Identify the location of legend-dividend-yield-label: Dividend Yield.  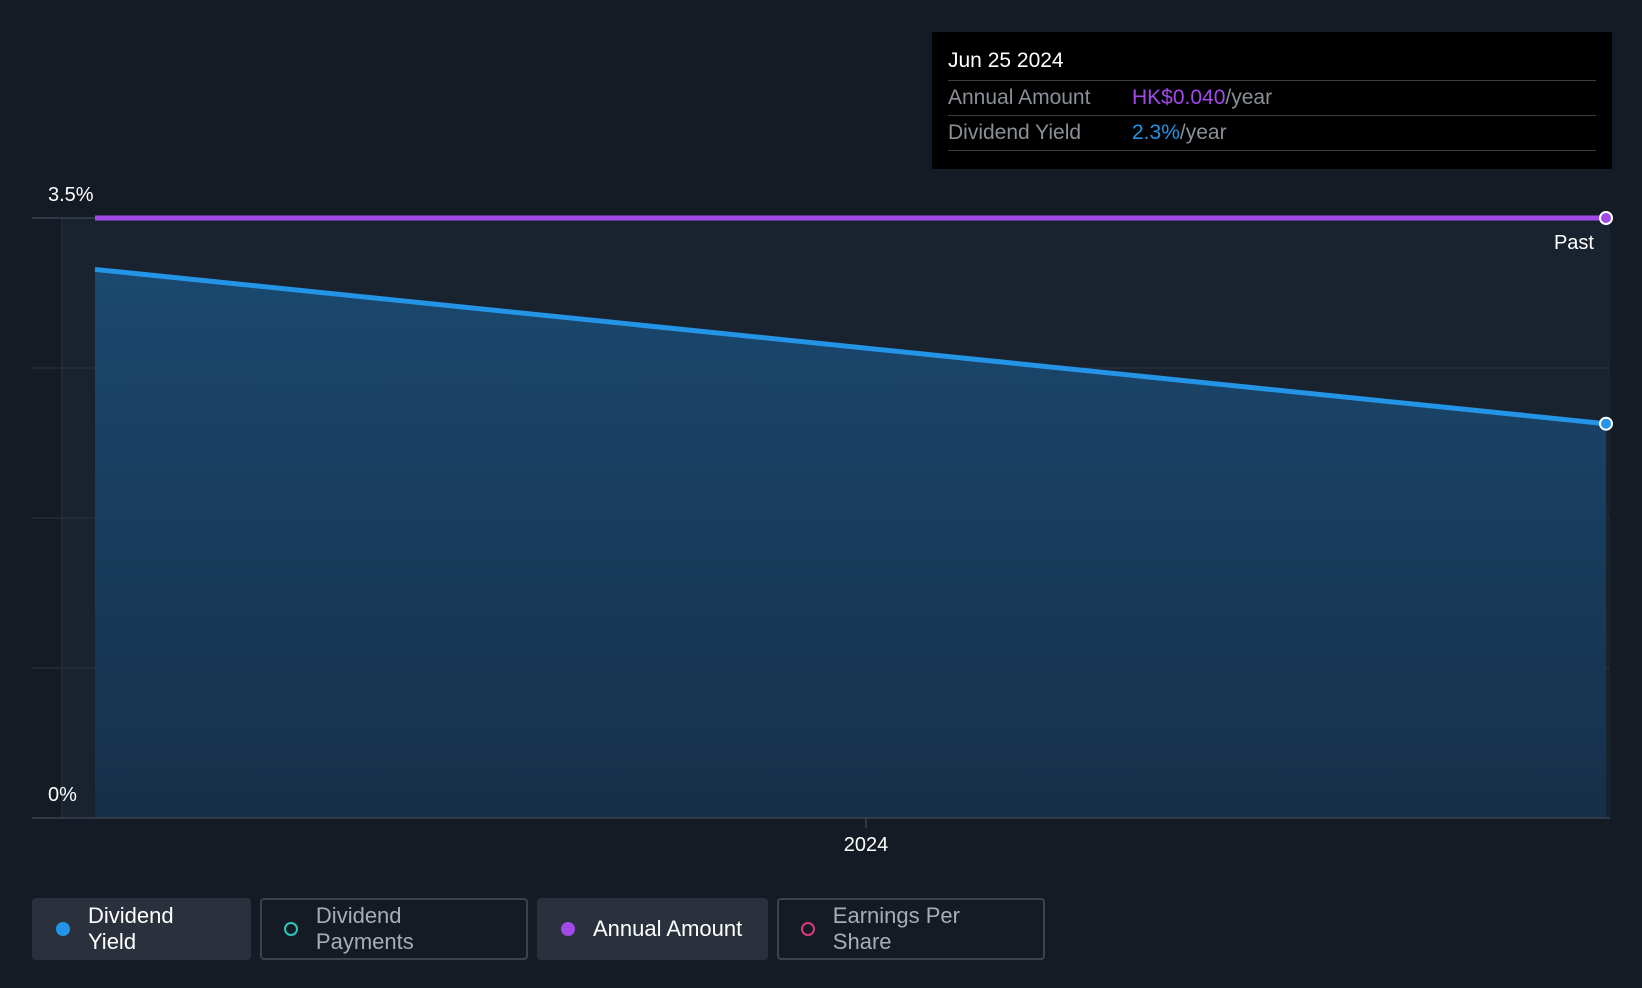
(130, 928).